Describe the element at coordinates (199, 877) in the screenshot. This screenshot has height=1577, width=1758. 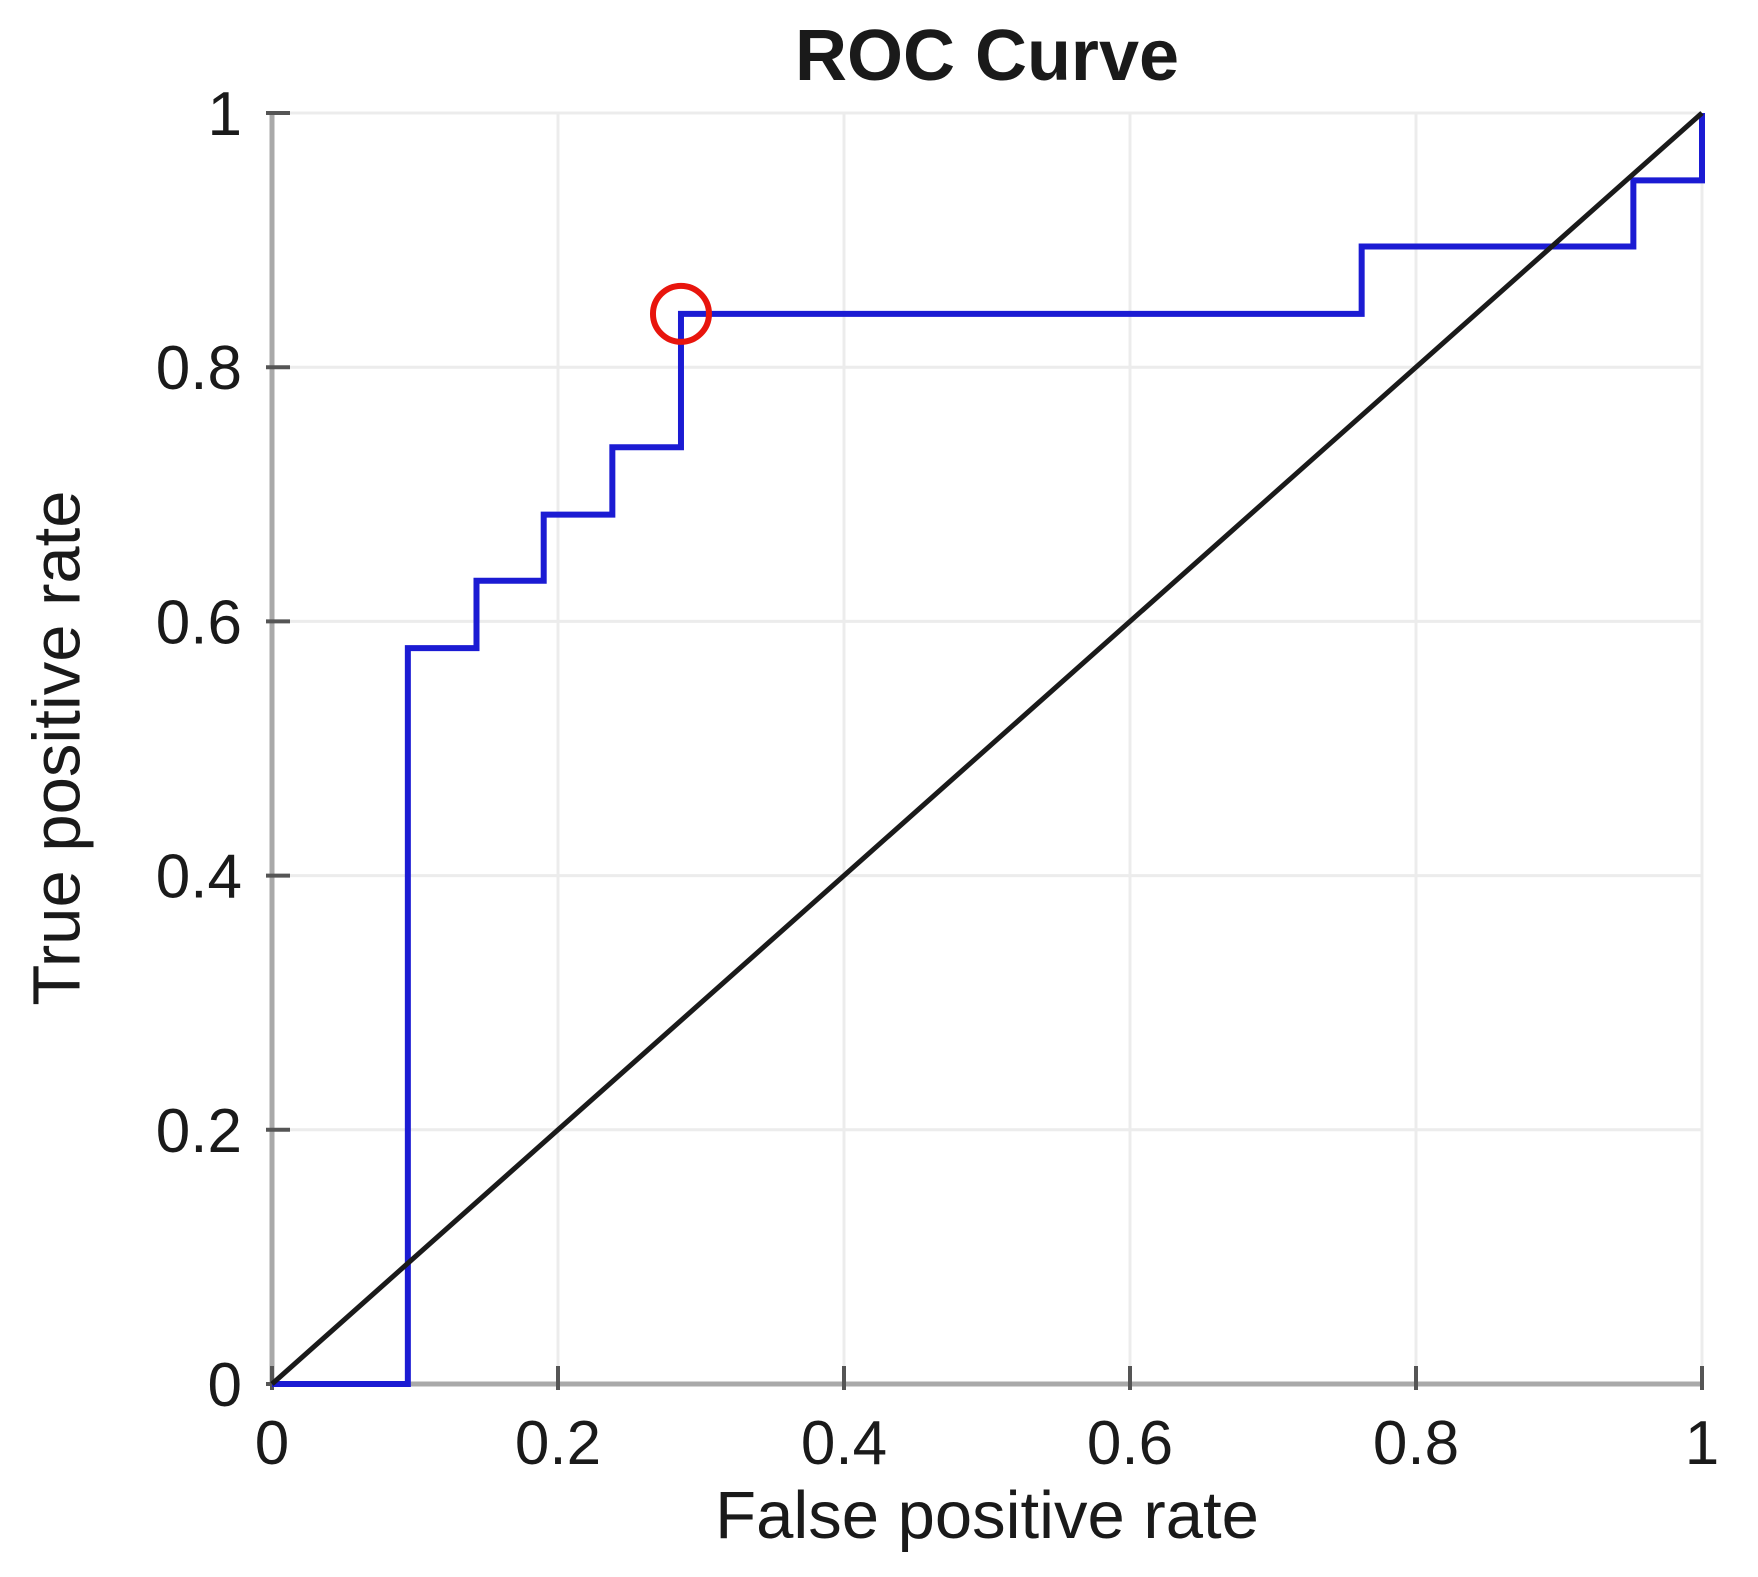
I see `y-tick-label: 0.4` at that location.